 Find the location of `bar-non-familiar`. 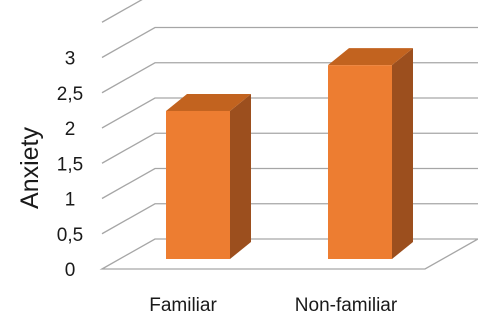

bar-non-familiar is located at coordinates (370, 153).